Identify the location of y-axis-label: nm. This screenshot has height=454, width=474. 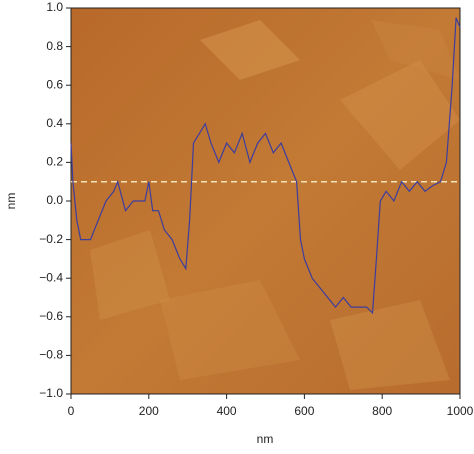
(11, 201).